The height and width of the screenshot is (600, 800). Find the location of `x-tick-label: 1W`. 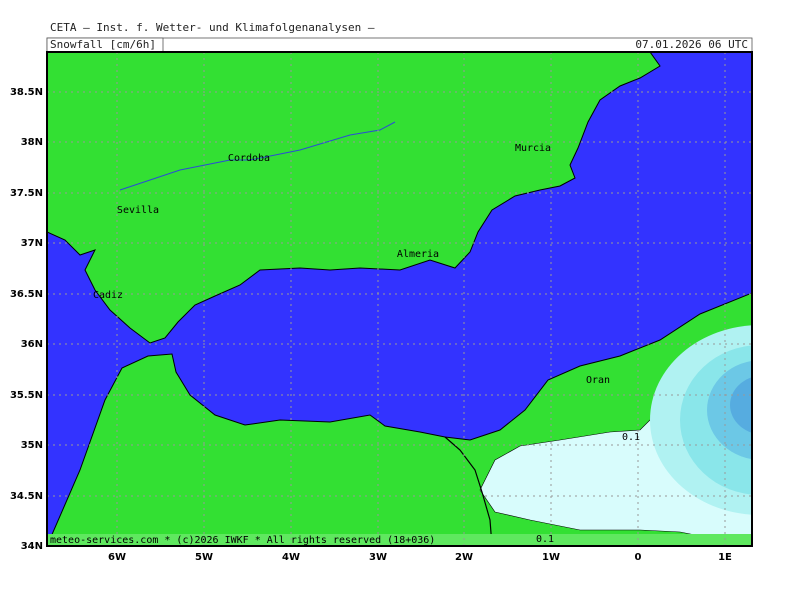

x-tick-label: 1W is located at coordinates (551, 557).